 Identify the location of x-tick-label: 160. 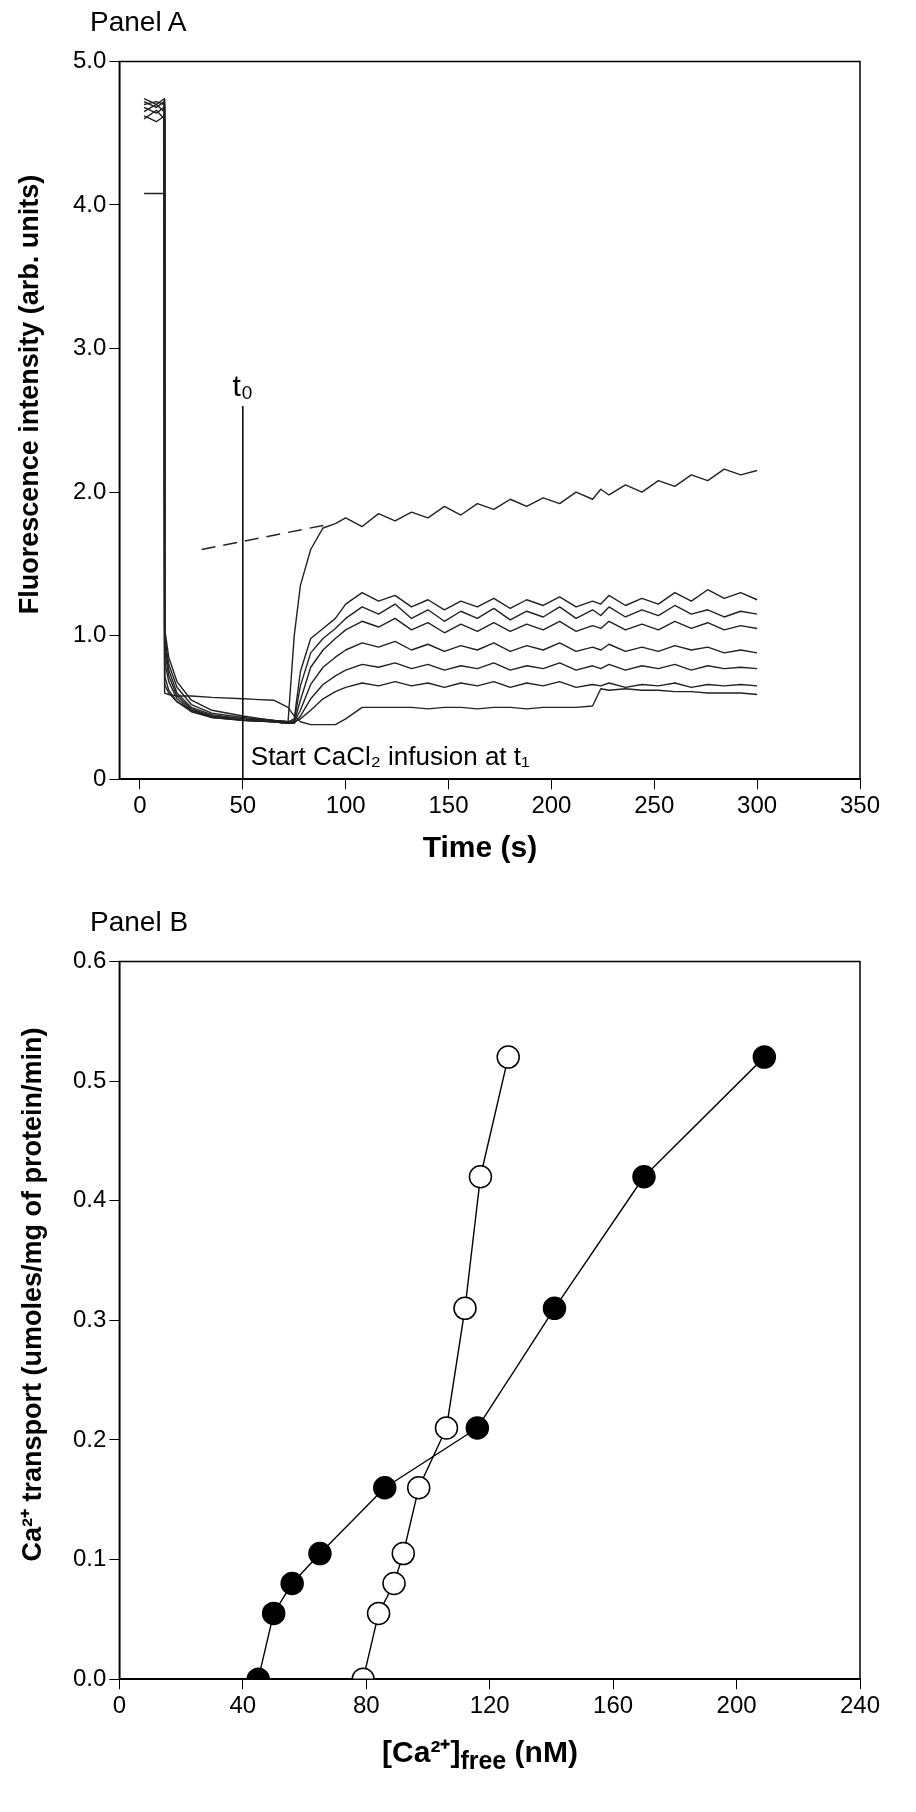
(613, 1705).